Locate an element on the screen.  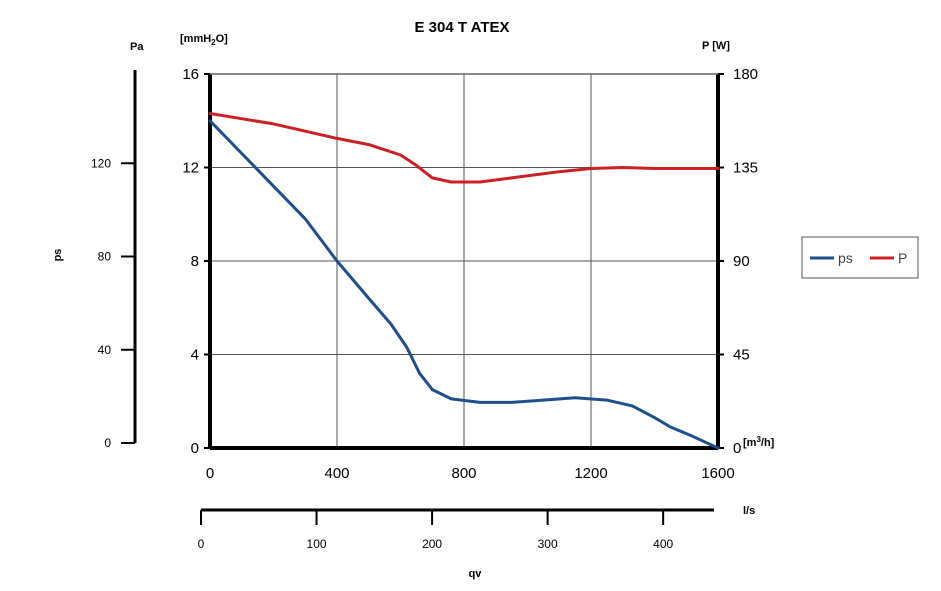
legend: ps P is located at coordinates (860, 257).